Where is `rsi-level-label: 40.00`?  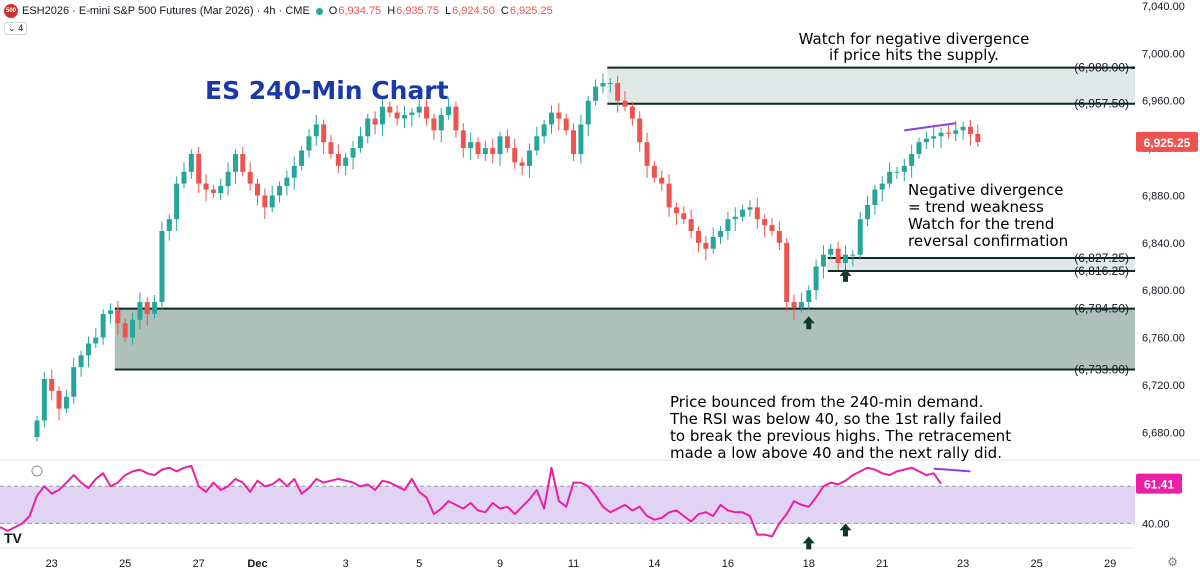 rsi-level-label: 40.00 is located at coordinates (1156, 524).